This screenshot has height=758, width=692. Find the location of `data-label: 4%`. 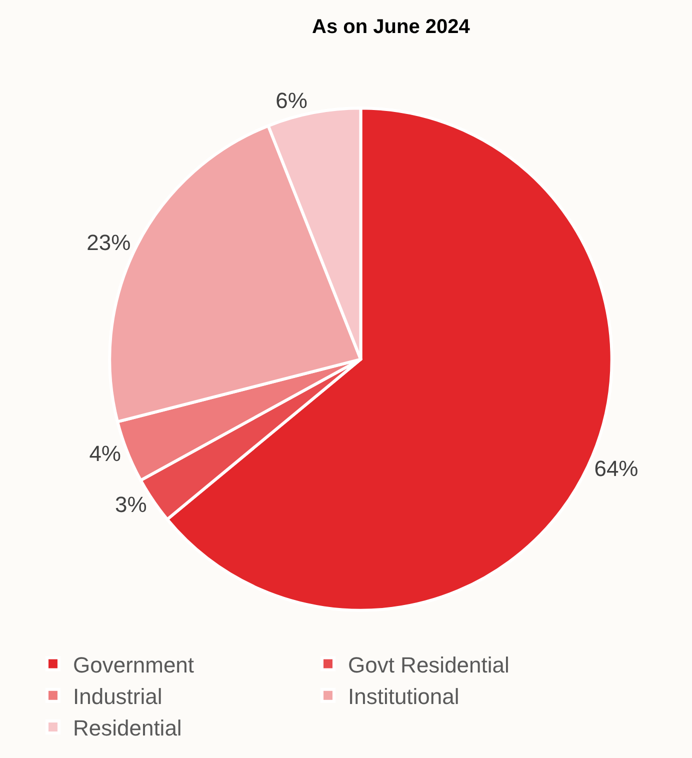

data-label: 4% is located at coordinates (105, 453).